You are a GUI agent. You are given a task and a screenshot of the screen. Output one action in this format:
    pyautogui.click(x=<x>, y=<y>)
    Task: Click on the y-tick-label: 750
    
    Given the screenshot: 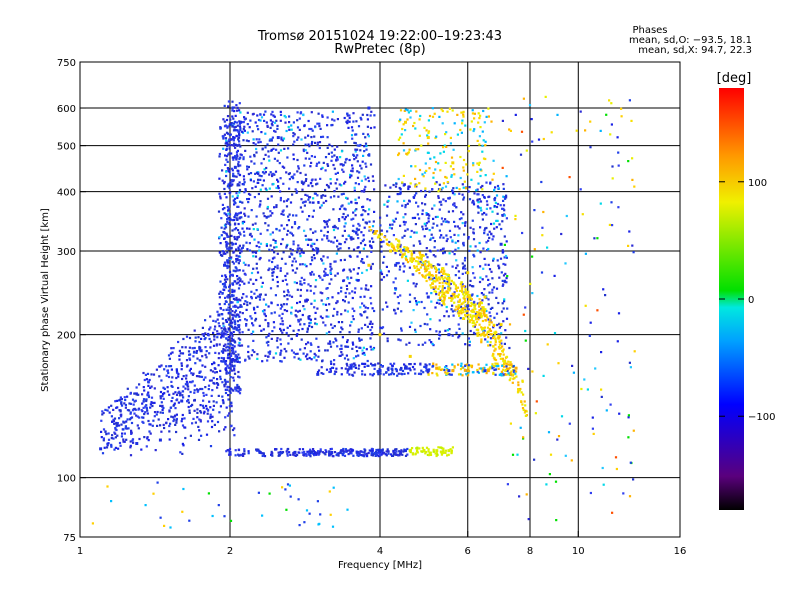 What is the action you would take?
    pyautogui.click(x=66, y=63)
    